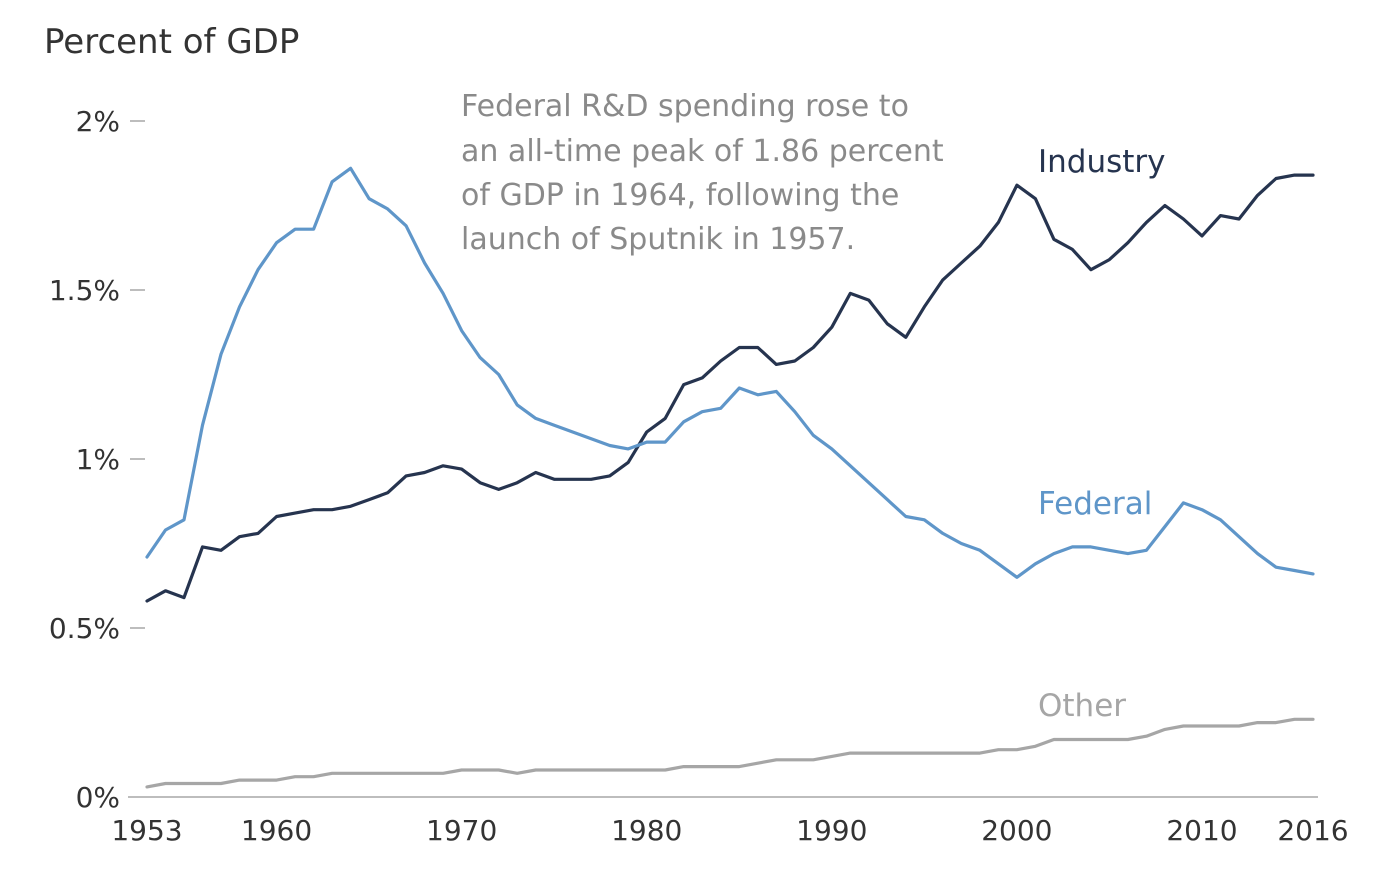 This screenshot has height=872, width=1374. Describe the element at coordinates (84, 628) in the screenshot. I see `y-tick-label: 0.5%` at that location.